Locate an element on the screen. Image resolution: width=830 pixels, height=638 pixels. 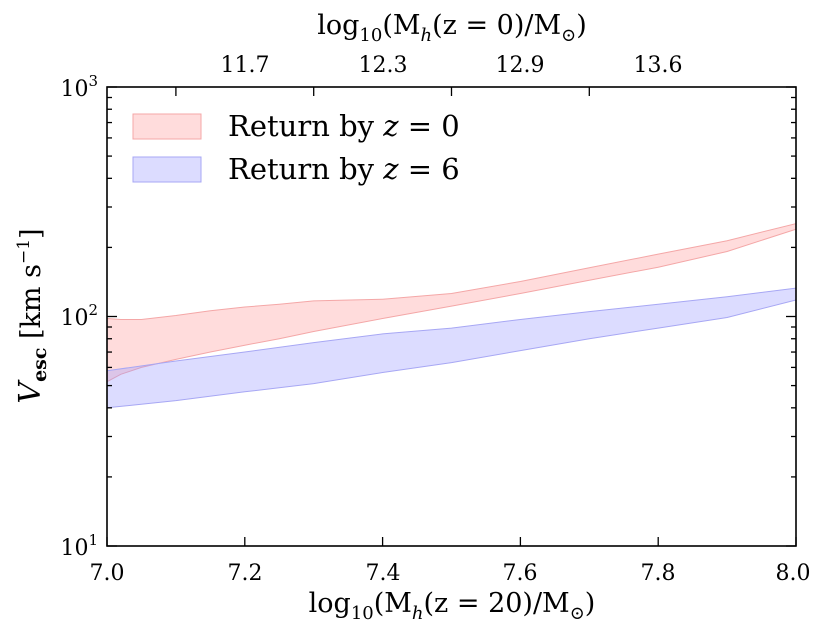
top-tick-label: 11.7 is located at coordinates (245, 65).